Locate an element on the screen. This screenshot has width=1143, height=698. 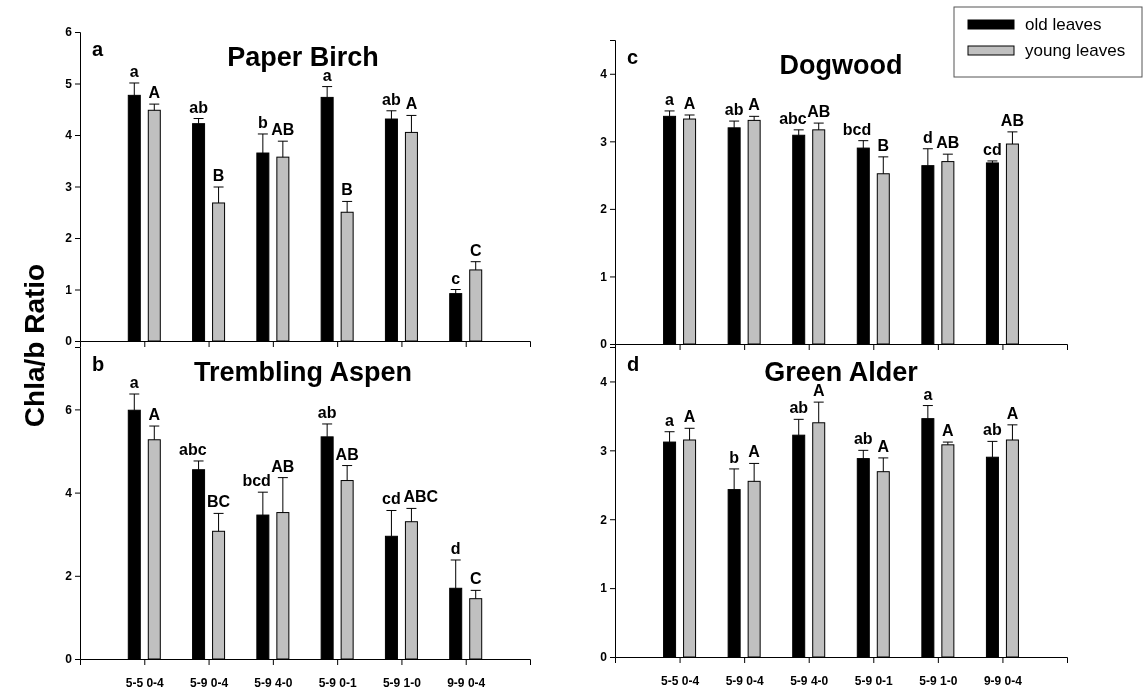
annotation: b is located at coordinates (98, 364).